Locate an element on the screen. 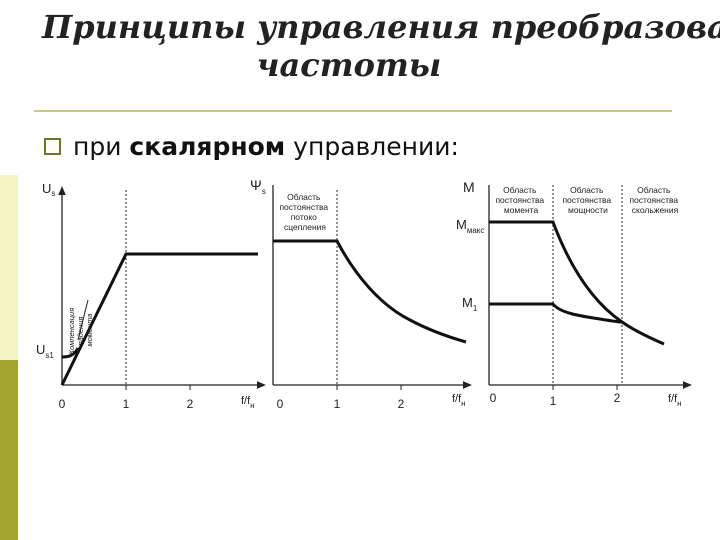 Image resolution: width=720 pixels, height=540 pixels. chart3-tick-label-2: 2 is located at coordinates (617, 398).